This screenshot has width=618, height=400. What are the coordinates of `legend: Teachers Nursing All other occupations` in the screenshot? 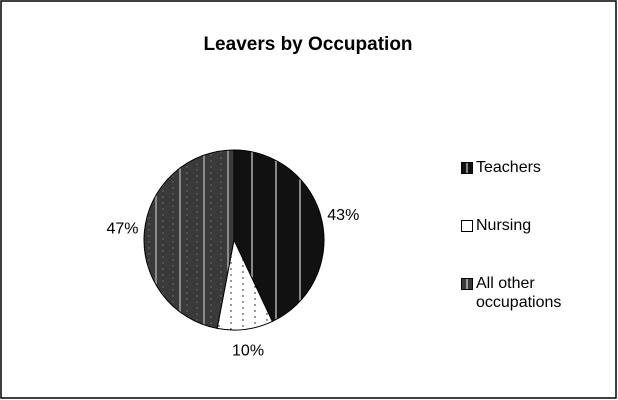 It's located at (536, 245).